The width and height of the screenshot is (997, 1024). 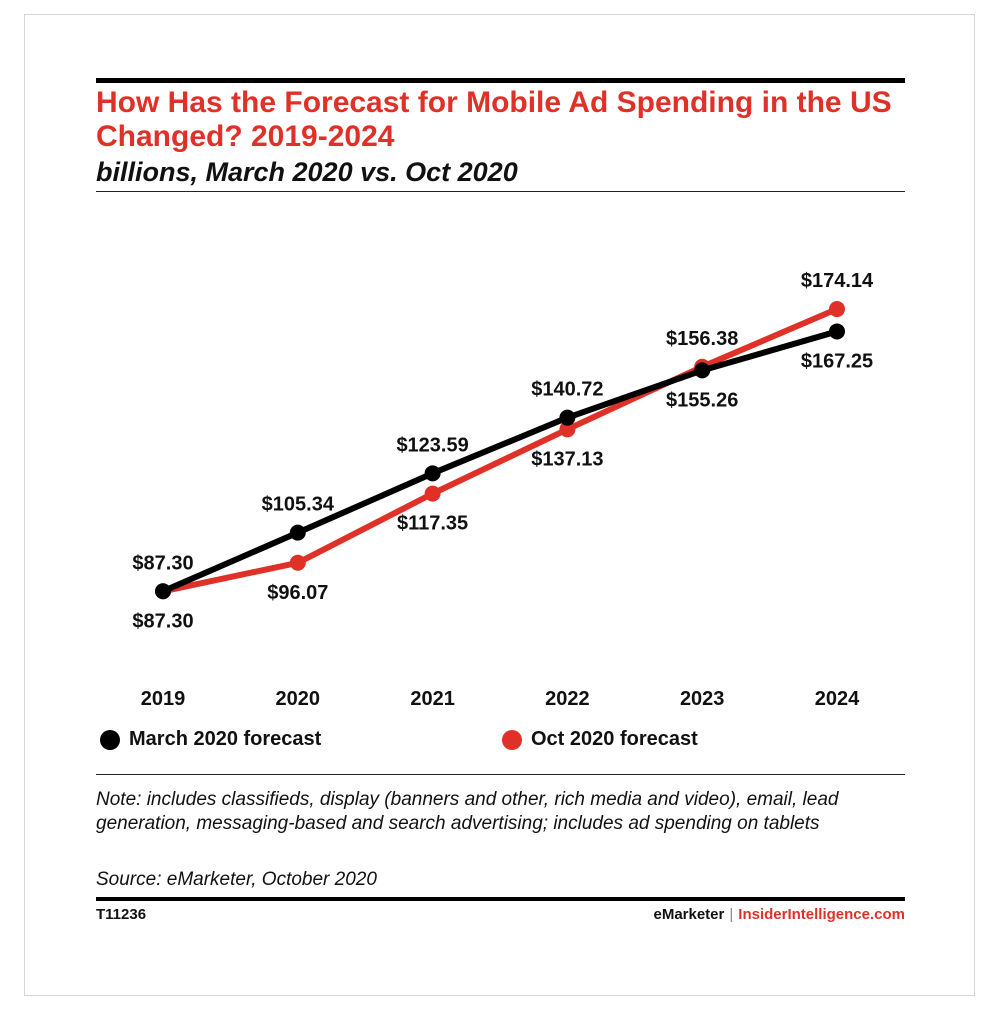 I want to click on legend-march-dot-icon, so click(x=110, y=739).